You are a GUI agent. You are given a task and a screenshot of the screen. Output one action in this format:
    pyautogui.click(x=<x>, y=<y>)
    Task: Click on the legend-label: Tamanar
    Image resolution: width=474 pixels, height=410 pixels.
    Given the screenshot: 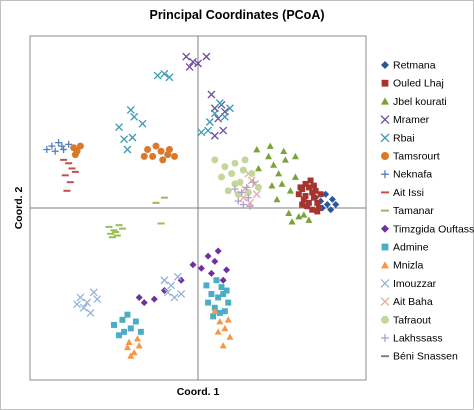 What is the action you would take?
    pyautogui.click(x=413, y=211)
    